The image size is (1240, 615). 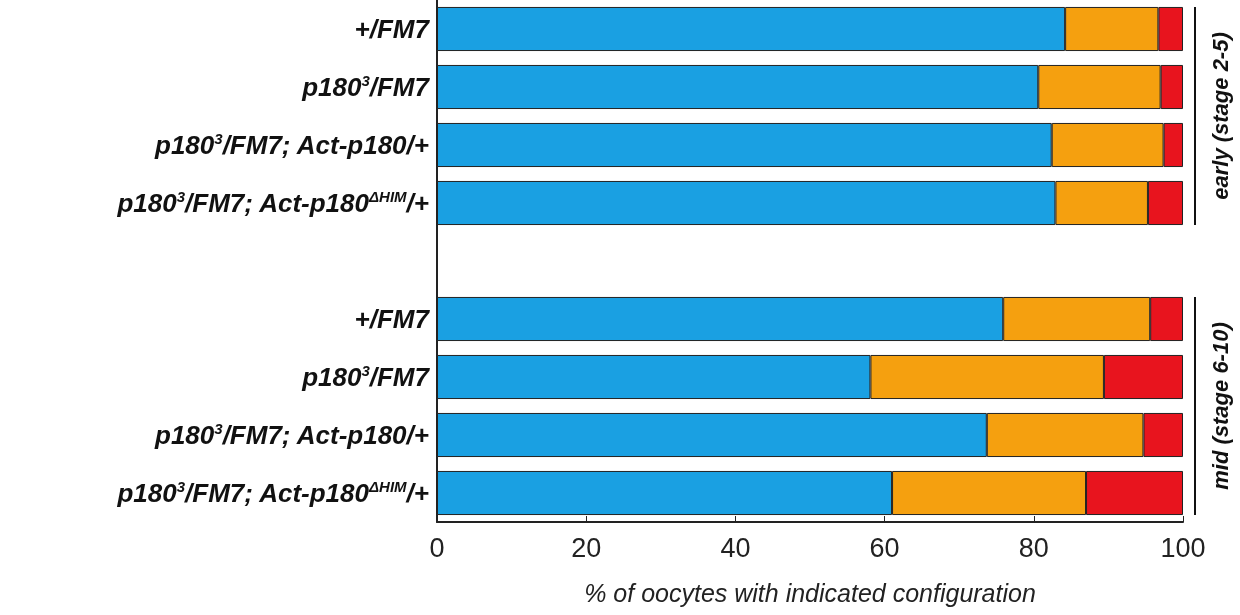 What do you see at coordinates (437, 547) in the screenshot?
I see `x-tick-label: 0` at bounding box center [437, 547].